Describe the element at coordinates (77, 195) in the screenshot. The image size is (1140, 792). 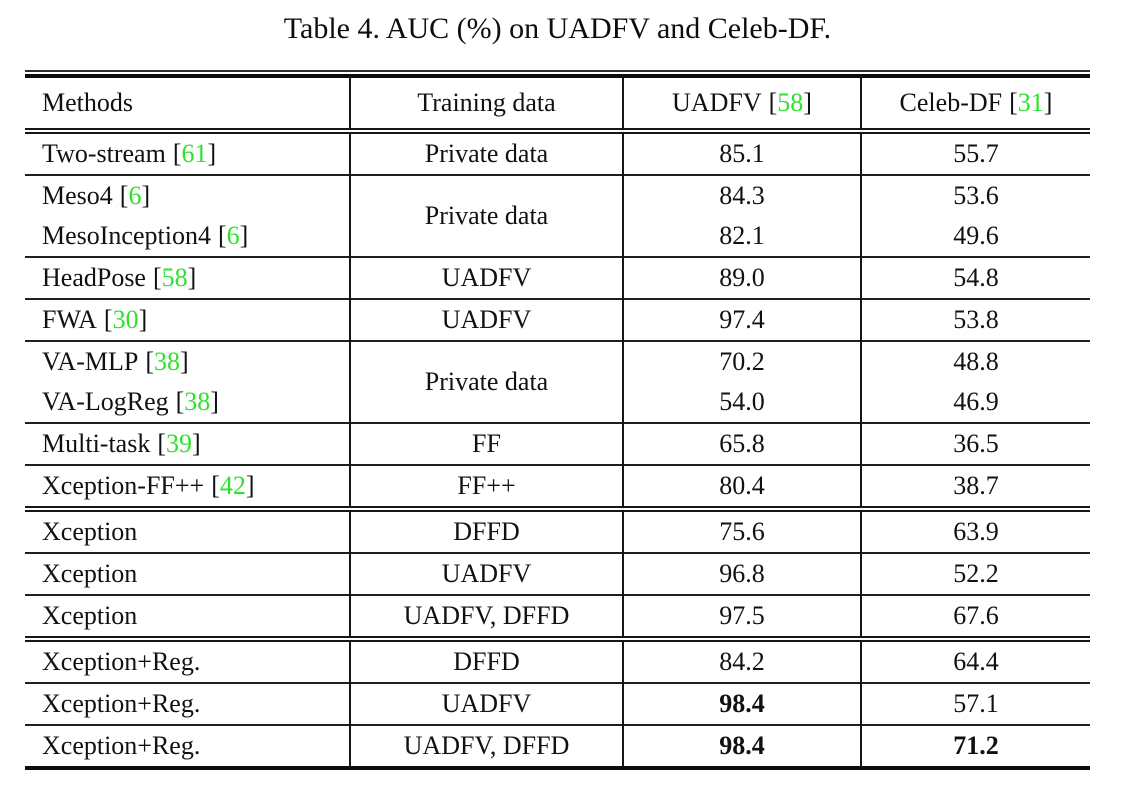
I see `method-name: Meso4` at that location.